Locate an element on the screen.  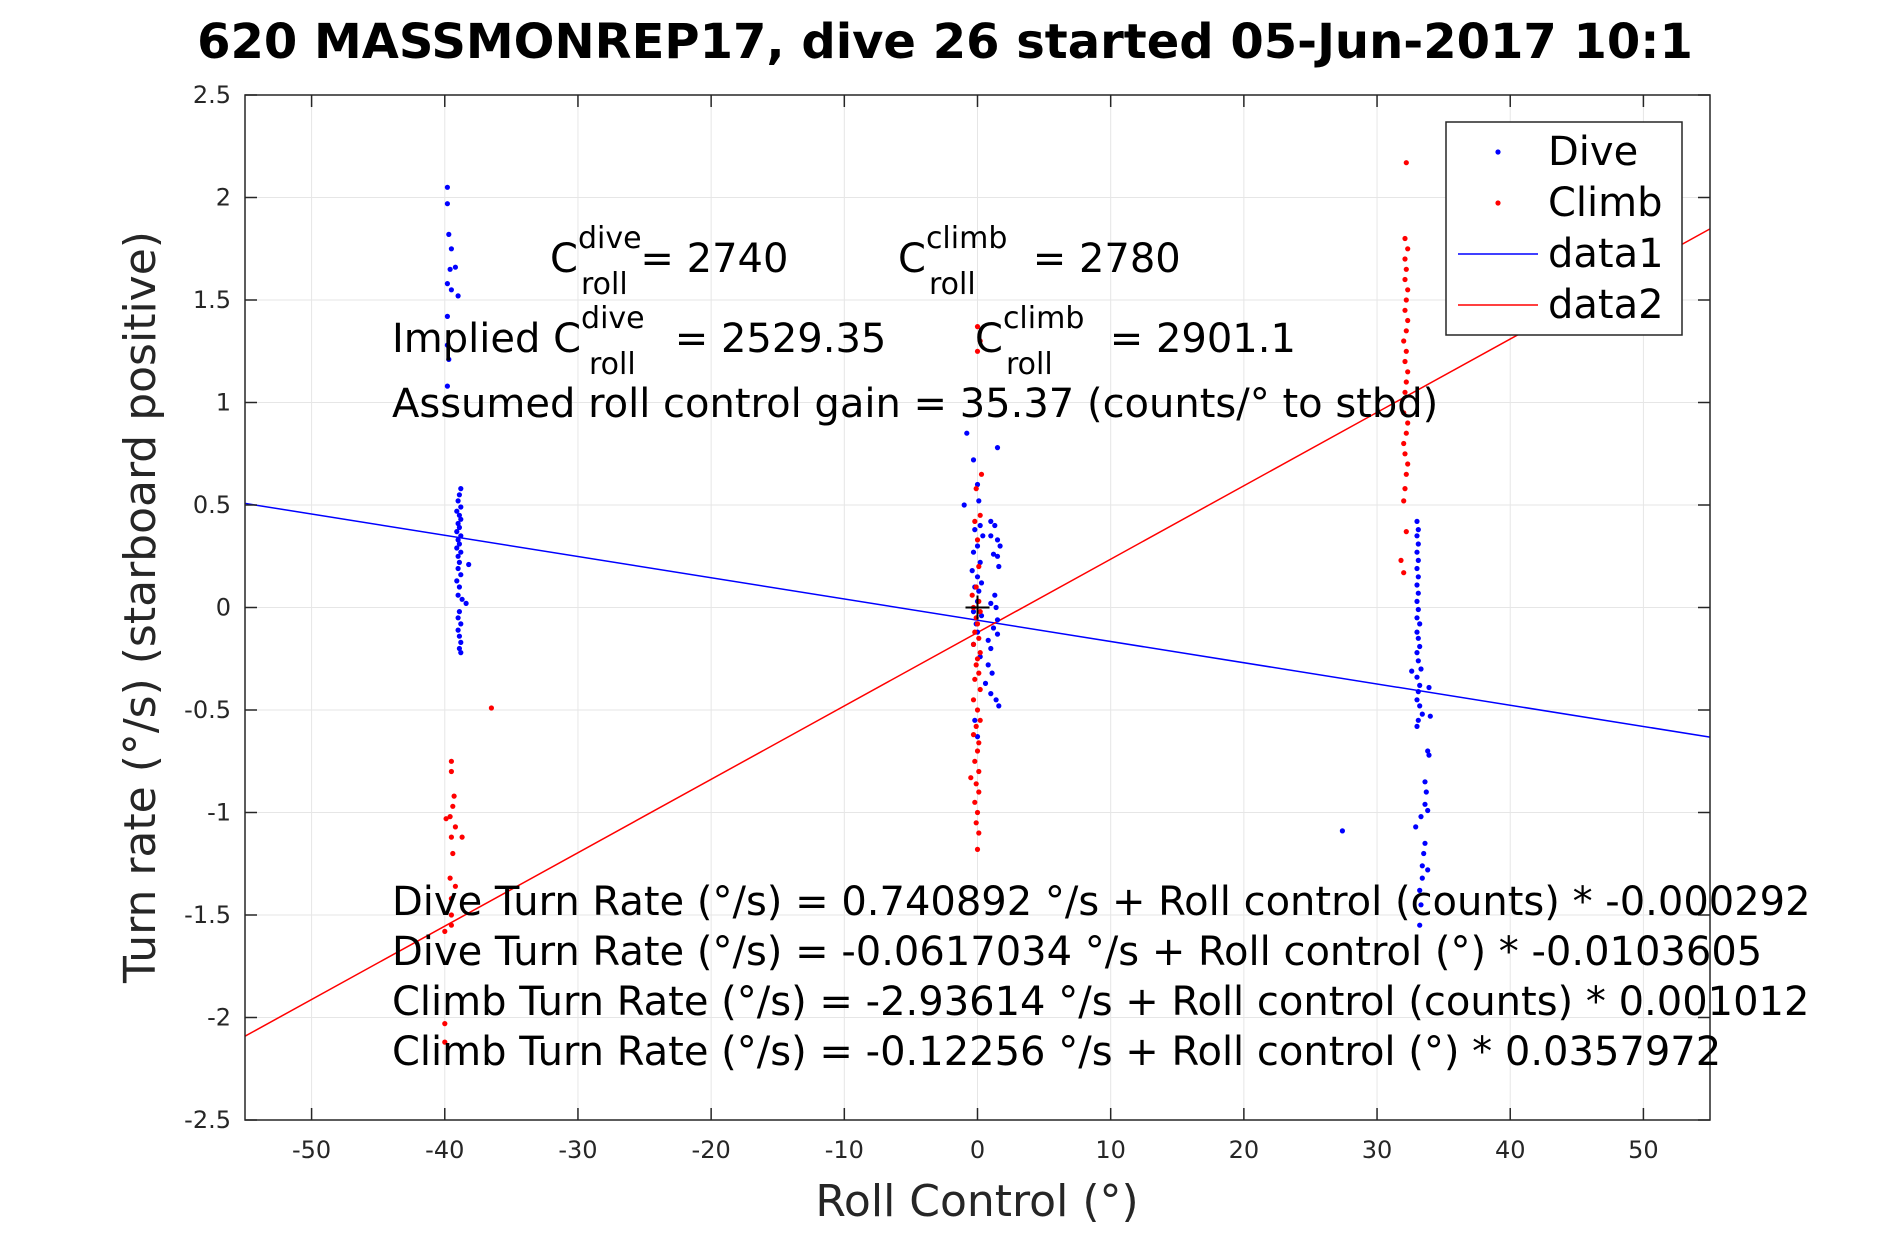
y-tick-label: -2.5 is located at coordinates (207, 1120).